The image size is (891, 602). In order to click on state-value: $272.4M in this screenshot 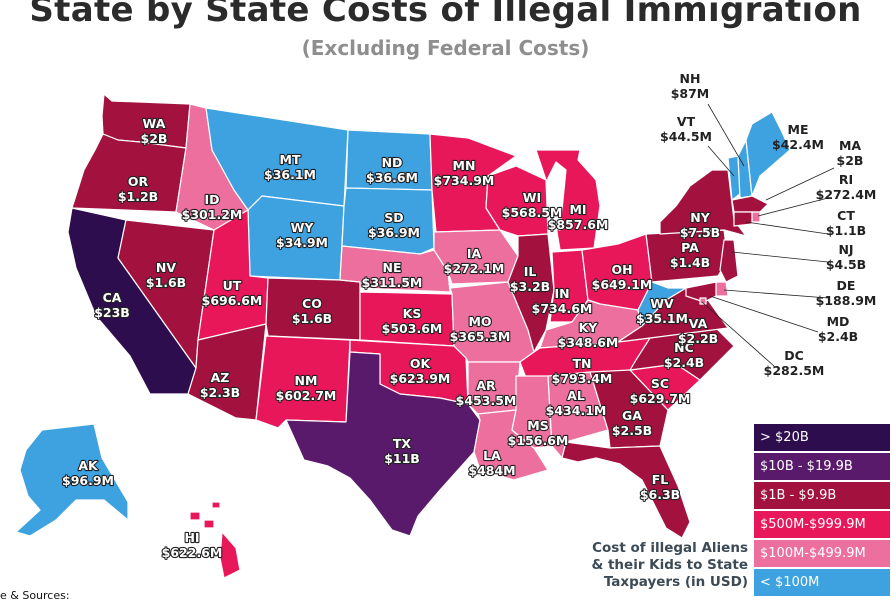, I will do `click(846, 194)`.